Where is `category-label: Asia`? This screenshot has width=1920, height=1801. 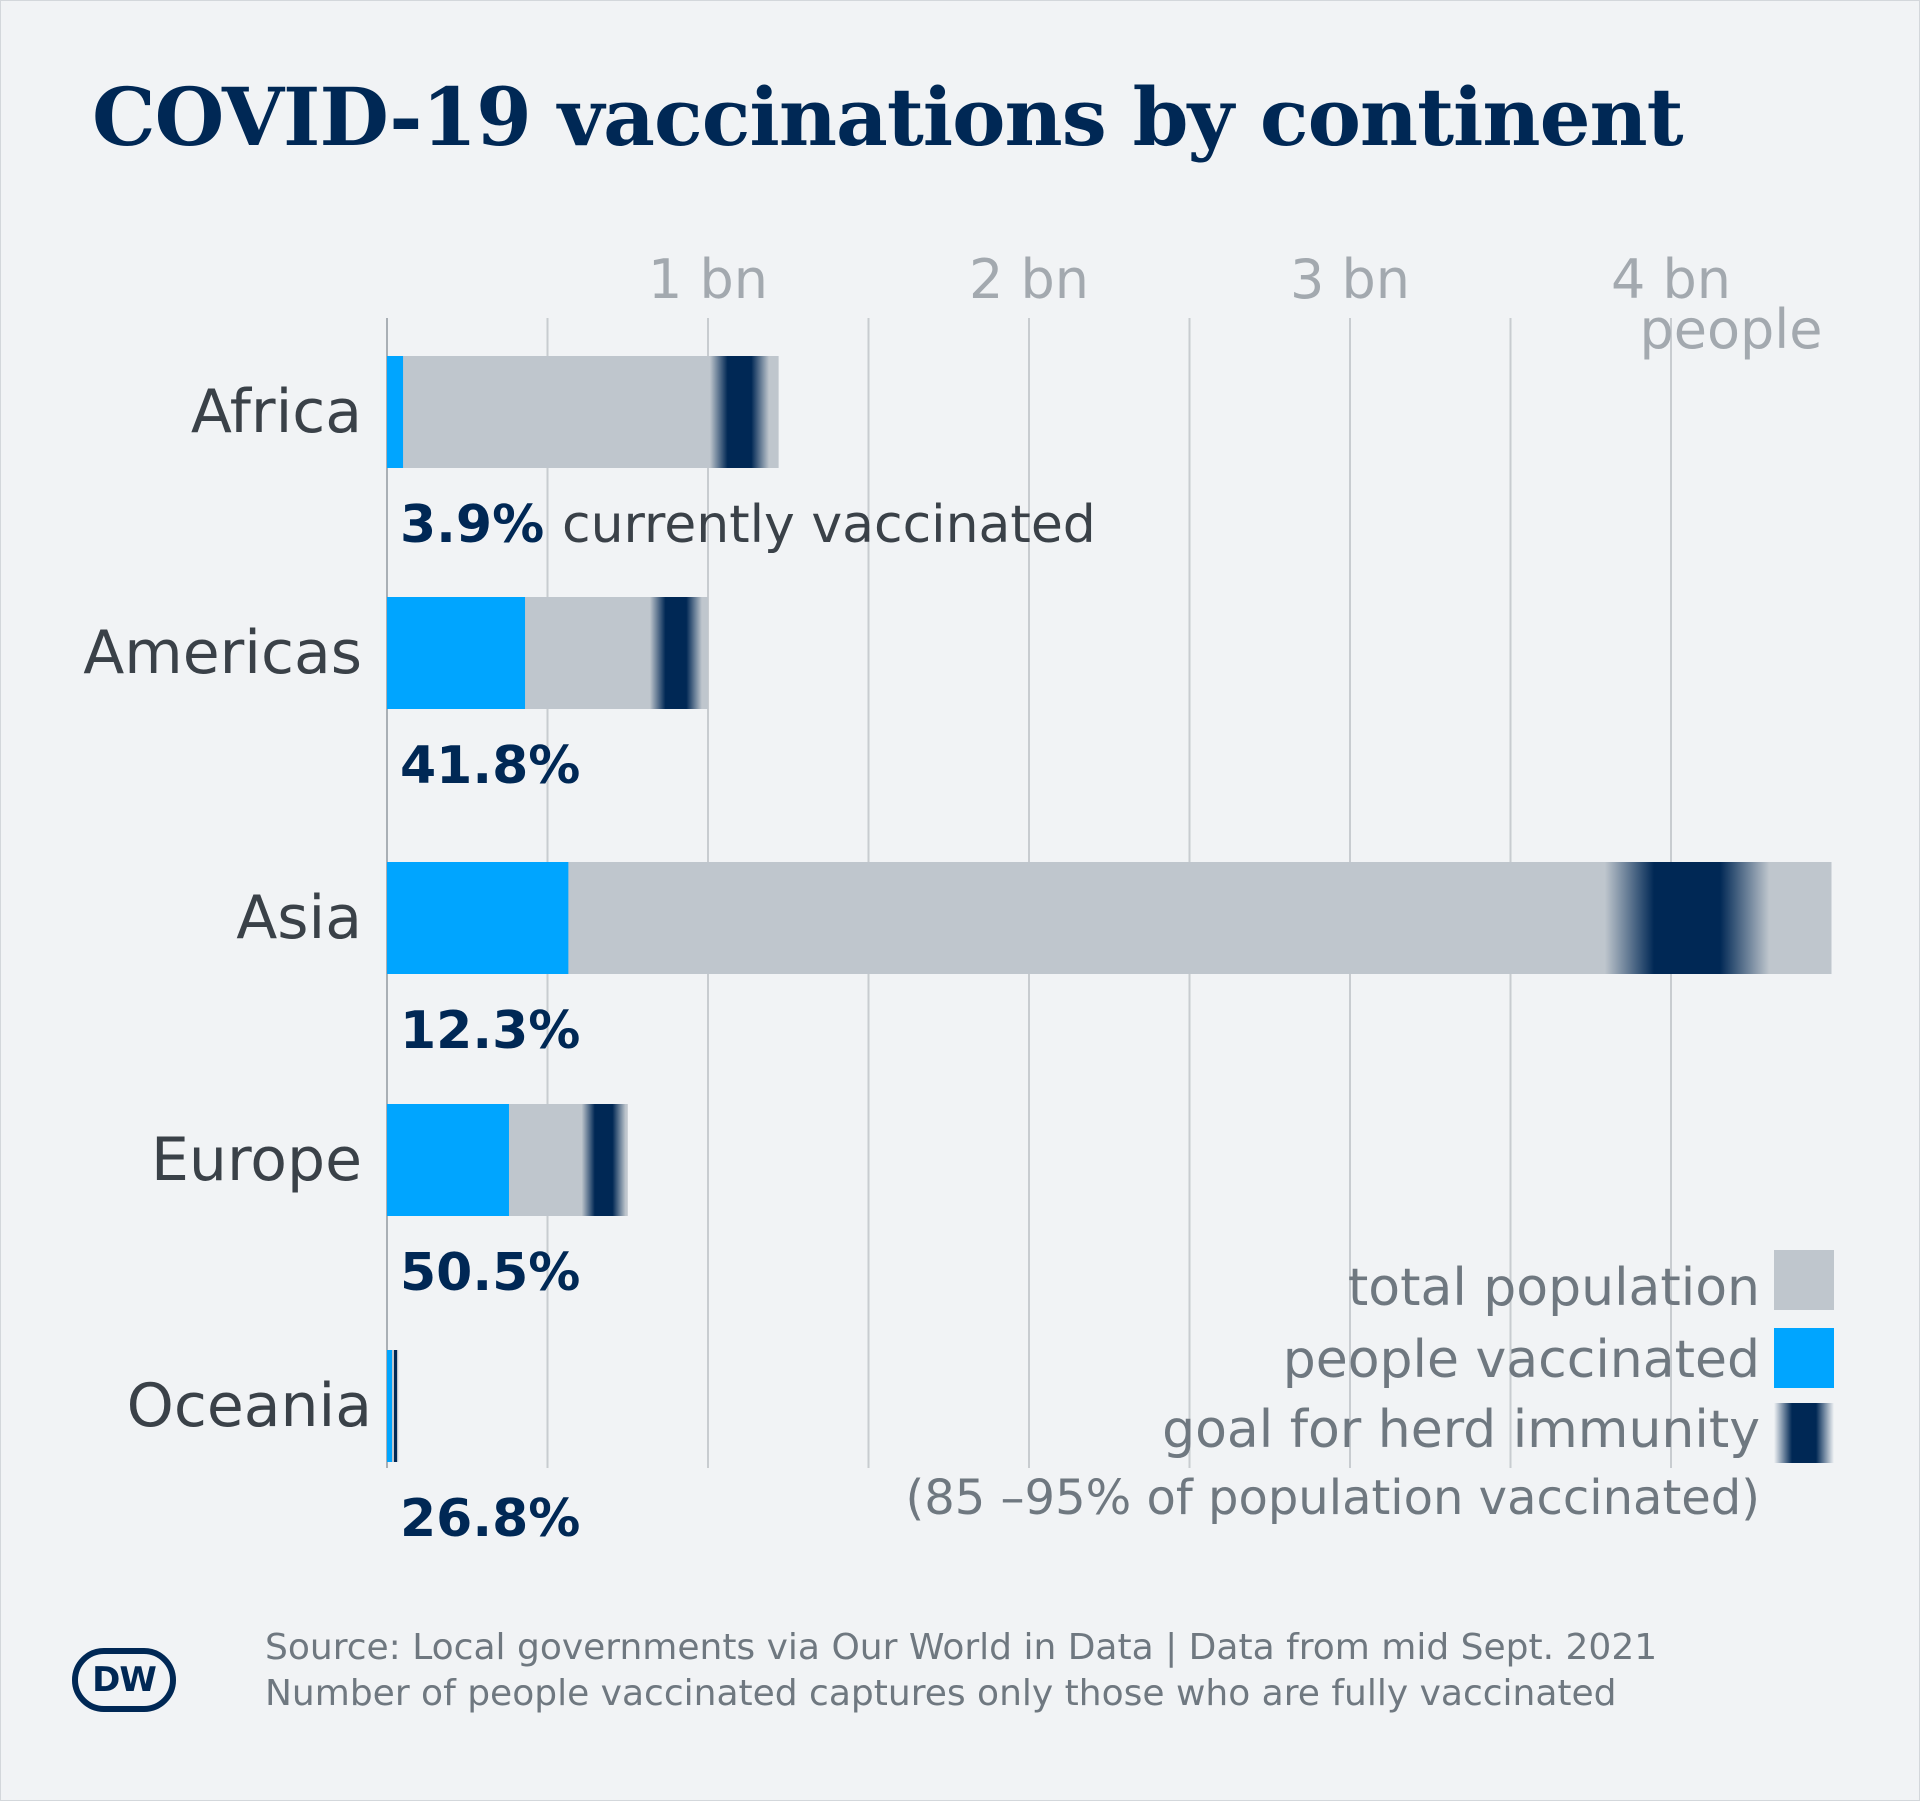
category-label: Asia is located at coordinates (299, 918).